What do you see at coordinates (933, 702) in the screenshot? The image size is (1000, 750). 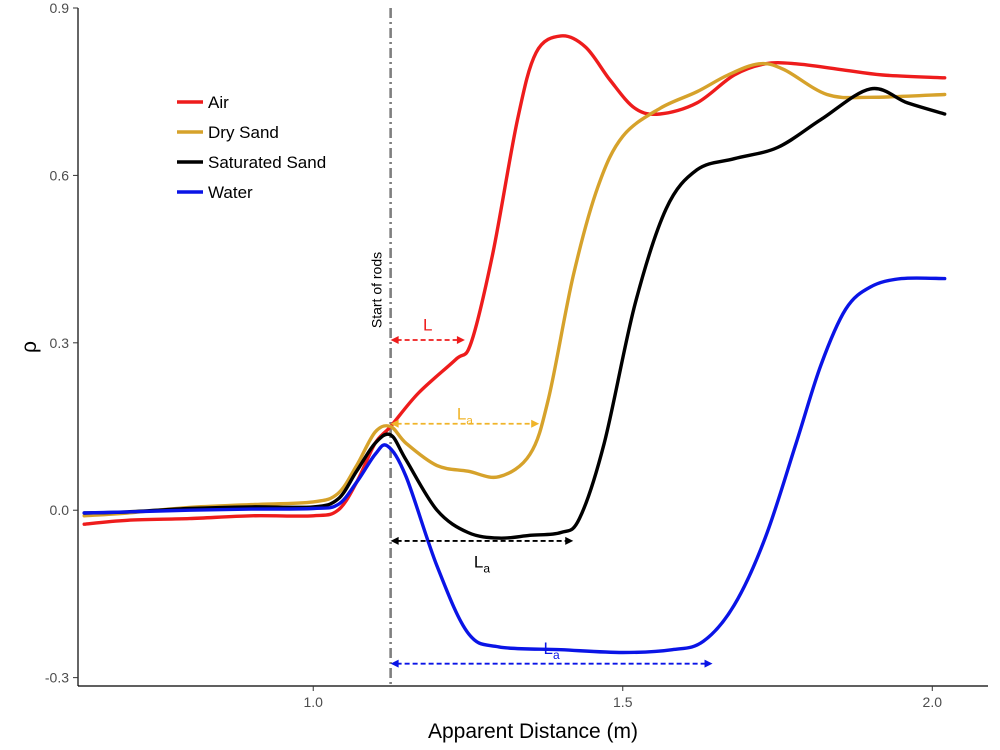 I see `x-tick-label: 2.0` at bounding box center [933, 702].